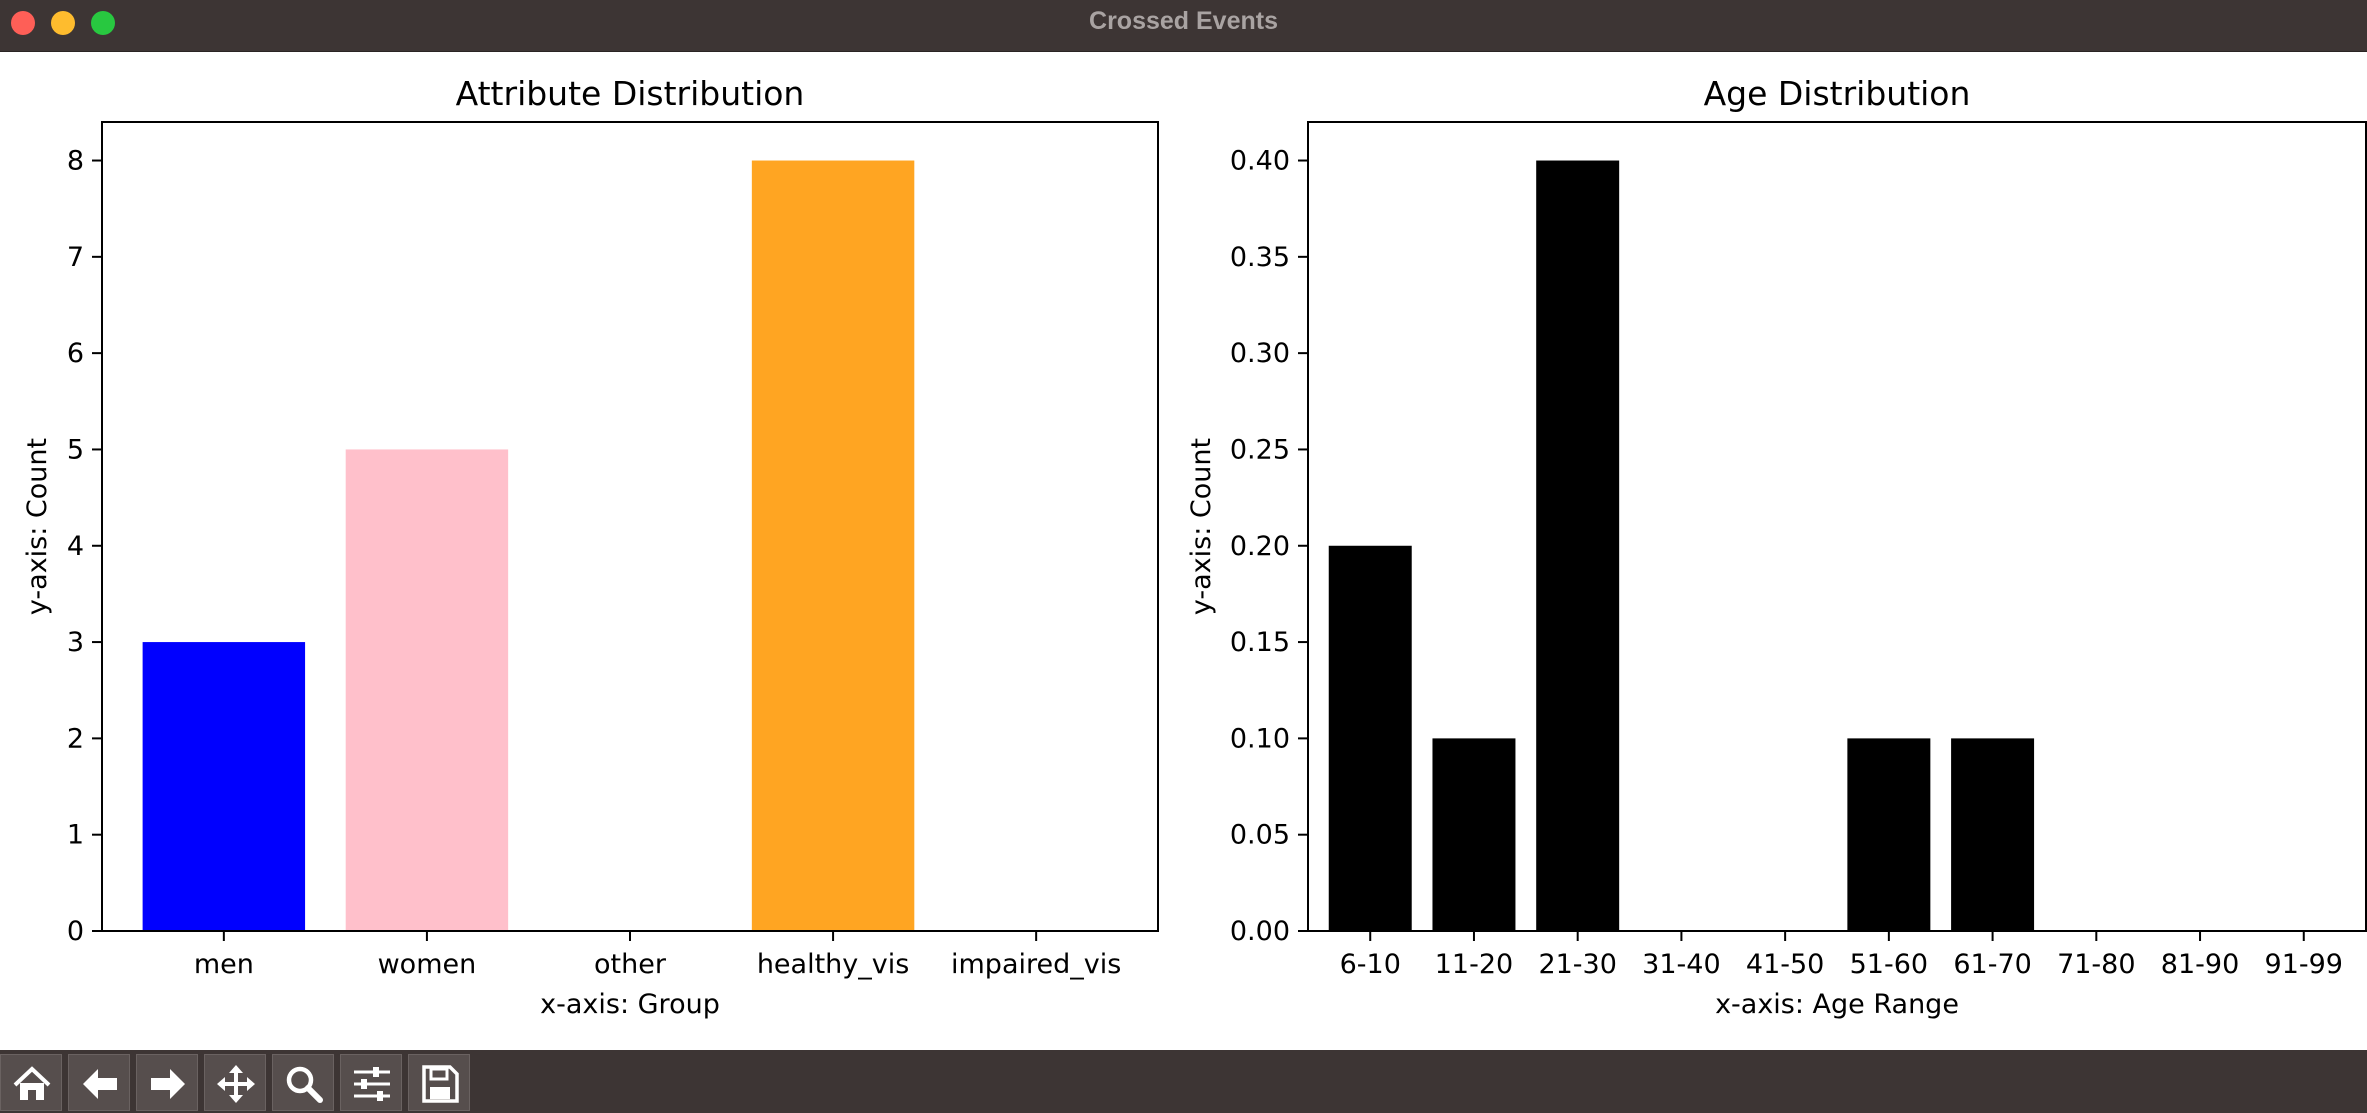  What do you see at coordinates (1183, 21) in the screenshot?
I see `window-title: Crossed Events` at bounding box center [1183, 21].